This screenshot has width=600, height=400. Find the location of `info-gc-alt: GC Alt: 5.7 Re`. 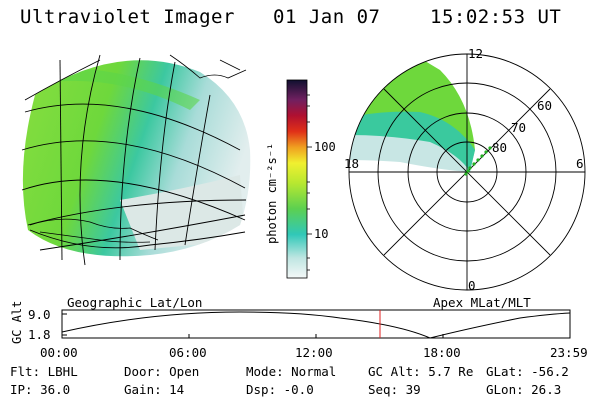

info-gc-alt: GC Alt: 5.7 Re is located at coordinates (421, 371).